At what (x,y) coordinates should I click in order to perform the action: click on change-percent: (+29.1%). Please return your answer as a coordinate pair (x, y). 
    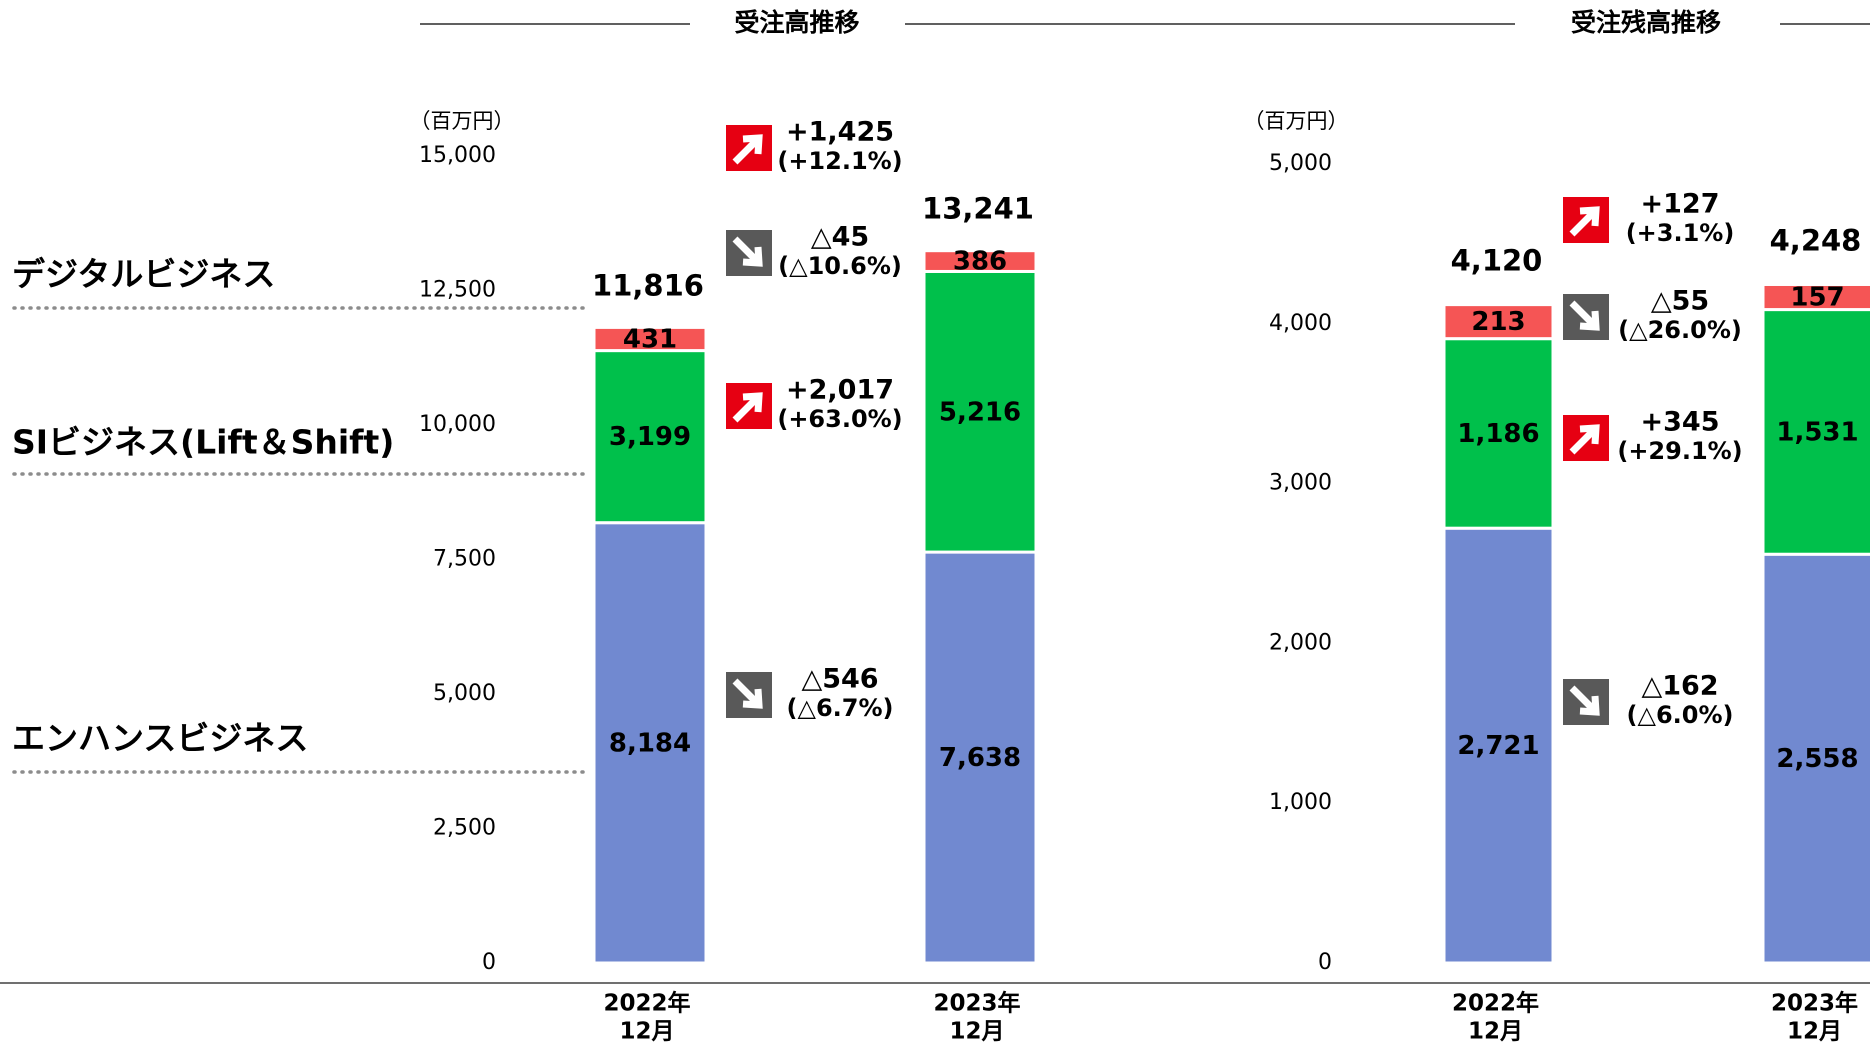
    Looking at the image, I should click on (1679, 451).